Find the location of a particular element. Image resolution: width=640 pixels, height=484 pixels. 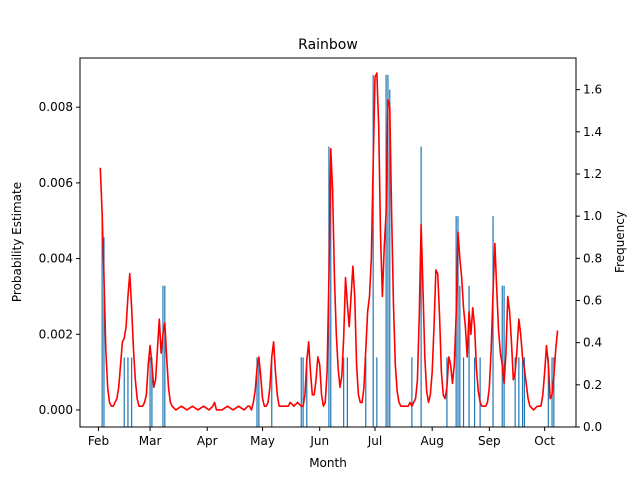

x-tick-label: May is located at coordinates (262, 441).